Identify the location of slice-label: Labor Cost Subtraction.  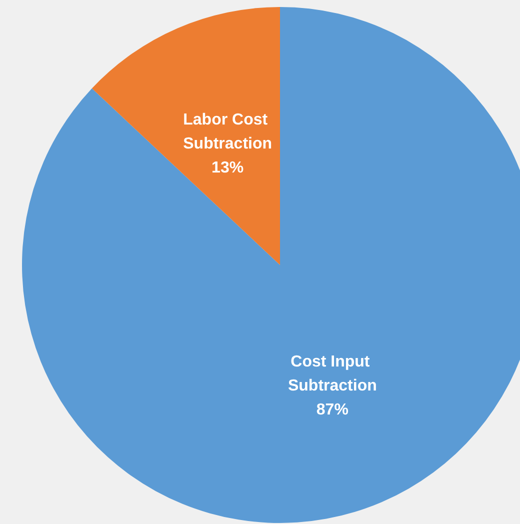
(227, 131).